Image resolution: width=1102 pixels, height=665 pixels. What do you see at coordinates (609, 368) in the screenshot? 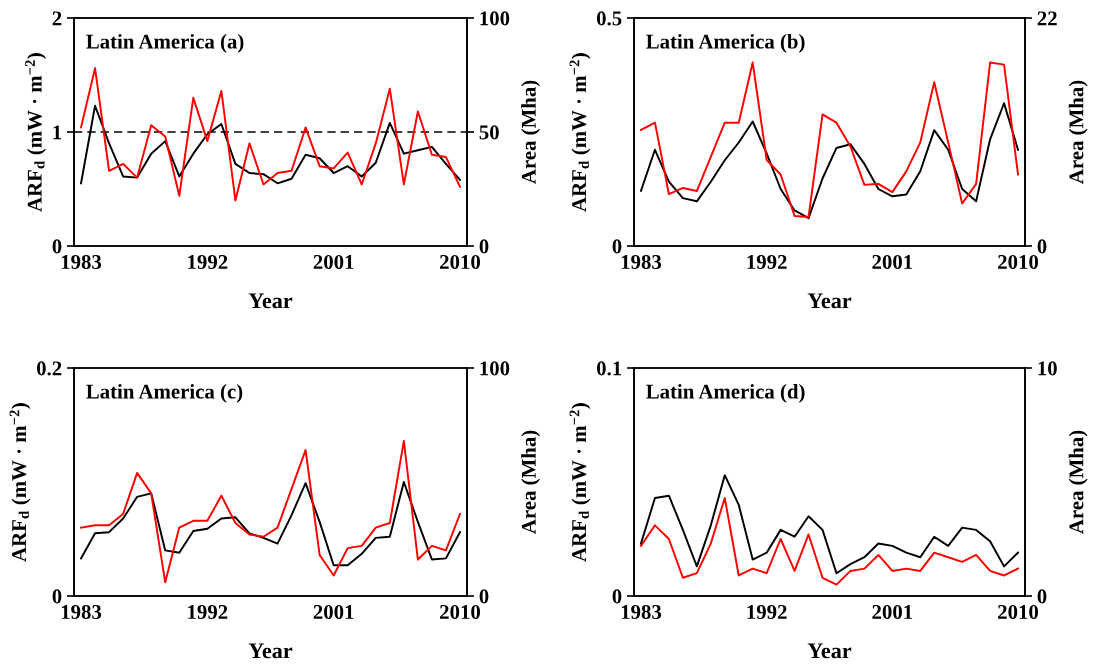
I see `y-tick-label: 0.1` at bounding box center [609, 368].